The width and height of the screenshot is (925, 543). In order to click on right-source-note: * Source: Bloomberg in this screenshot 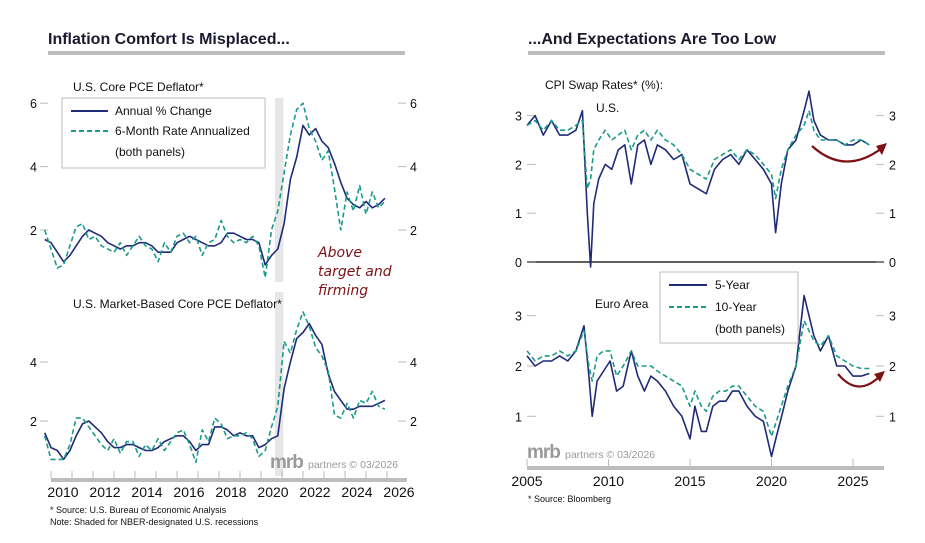, I will do `click(569, 499)`.